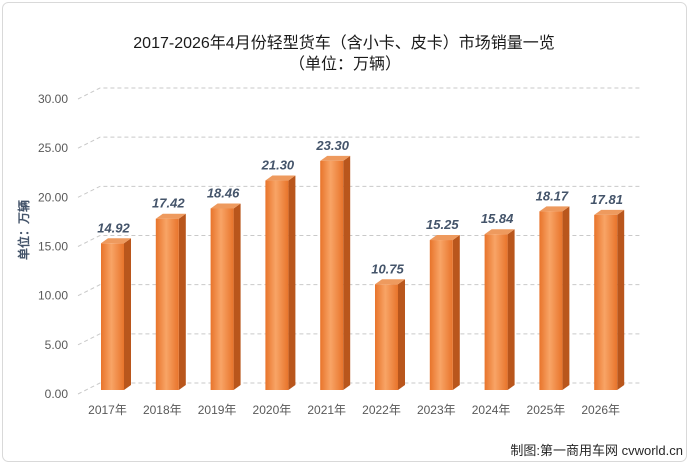  I want to click on data-label: 18.17, so click(552, 195).